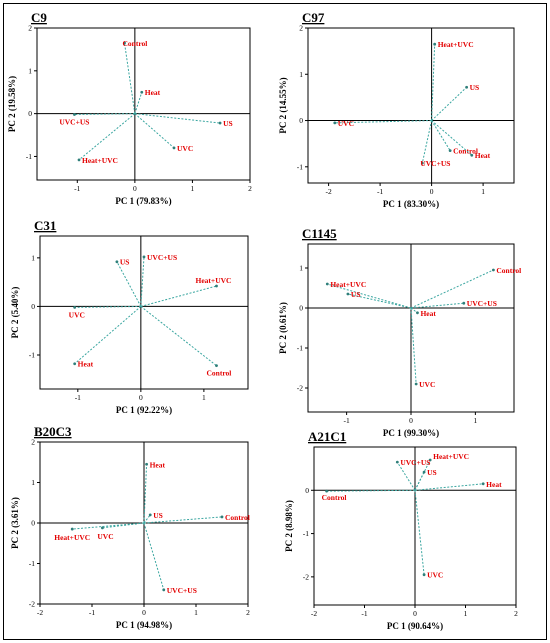 The height and width of the screenshot is (643, 550). Describe the element at coordinates (12, 104) in the screenshot. I see `y-axis-label: PC 2 (19.58%)` at that location.